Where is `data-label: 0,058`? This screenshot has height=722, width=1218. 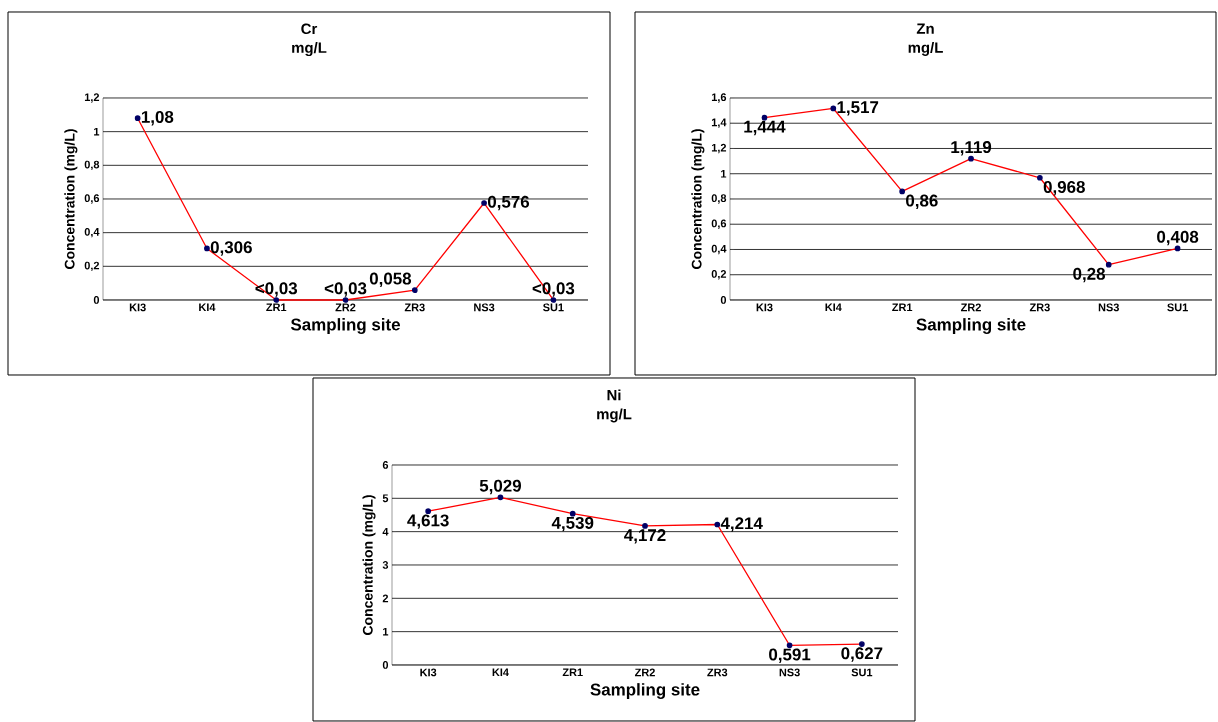 data-label: 0,058 is located at coordinates (390, 280).